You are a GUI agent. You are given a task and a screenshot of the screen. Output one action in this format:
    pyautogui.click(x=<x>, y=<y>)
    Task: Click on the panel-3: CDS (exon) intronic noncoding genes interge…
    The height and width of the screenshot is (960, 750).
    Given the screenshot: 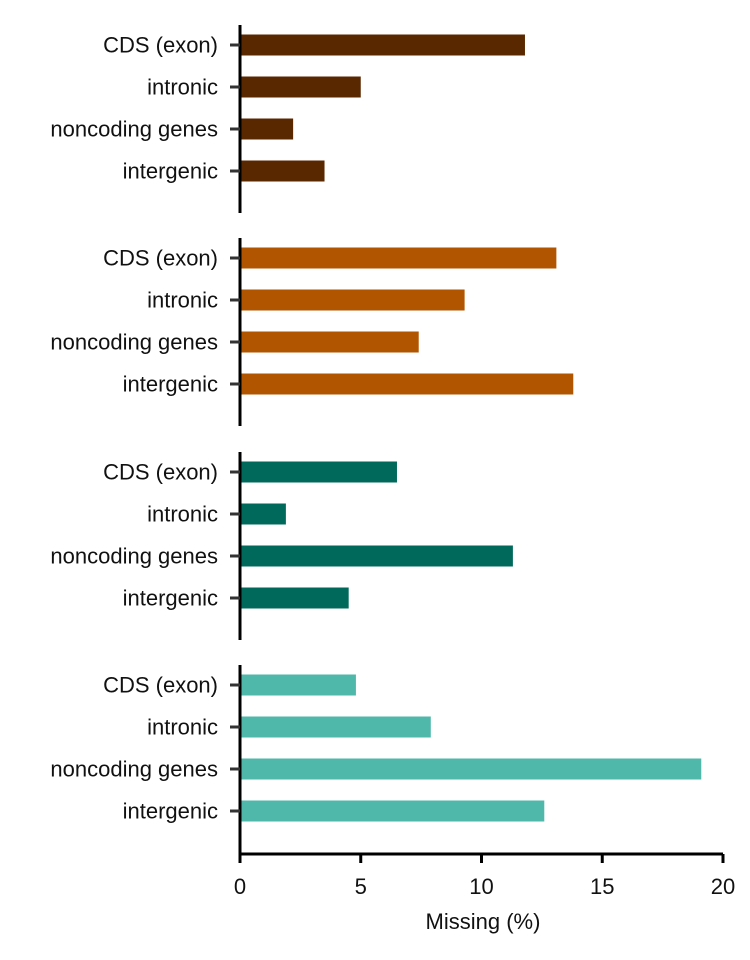 What is the action you would take?
    pyautogui.click(x=281, y=546)
    